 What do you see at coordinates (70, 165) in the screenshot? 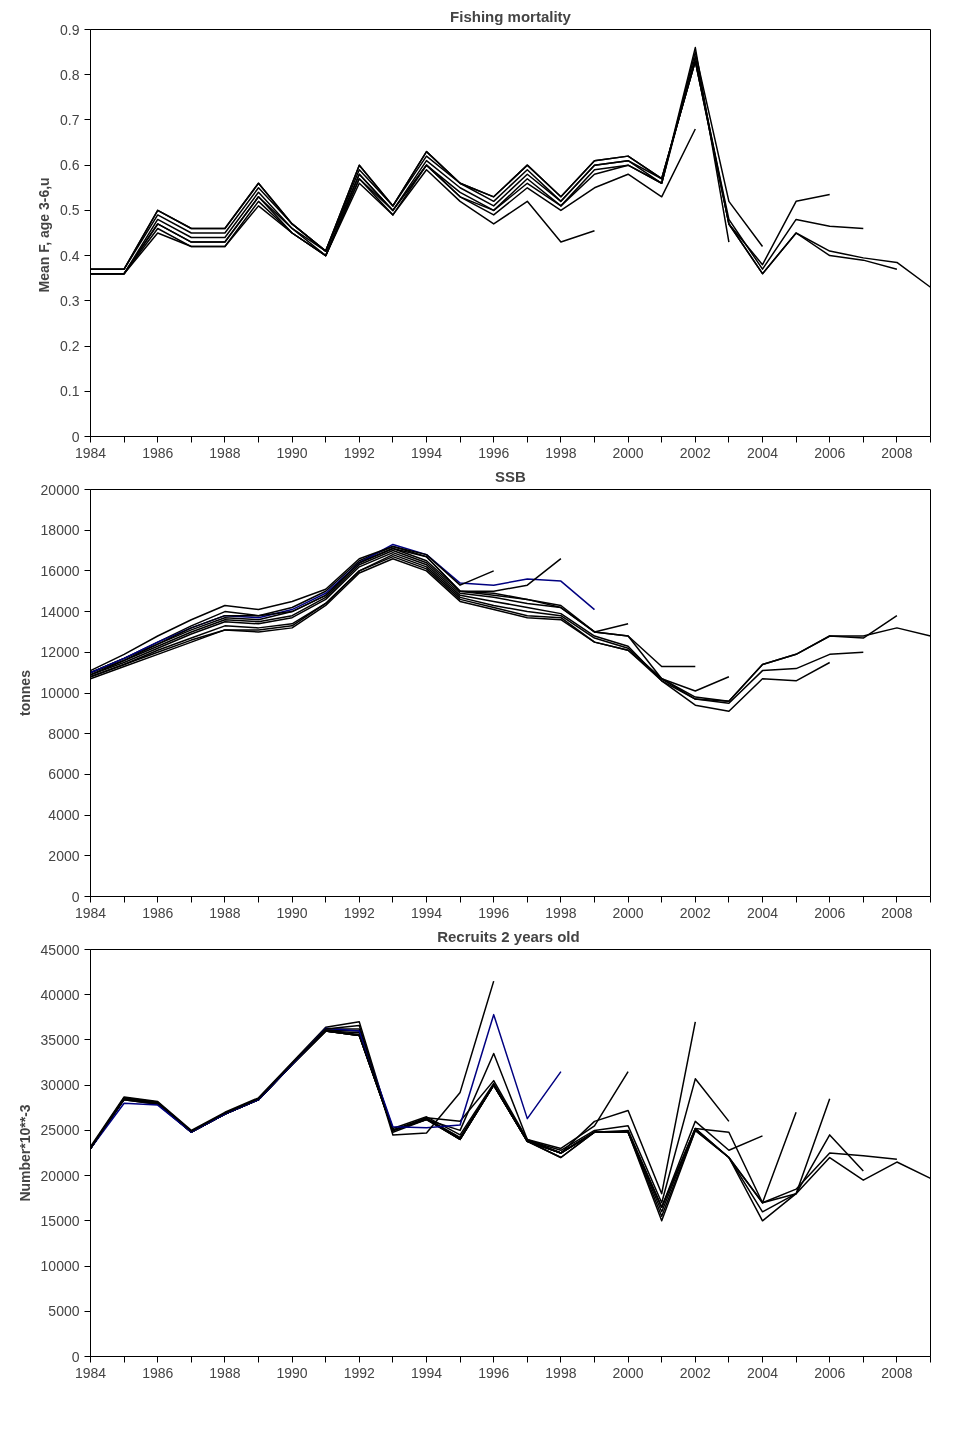
I see `y-tick-label: 0.6` at bounding box center [70, 165].